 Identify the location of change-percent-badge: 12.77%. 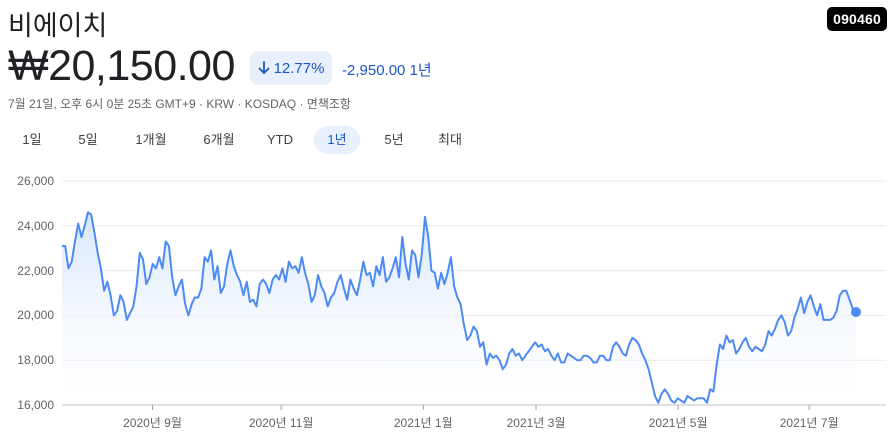
(291, 68).